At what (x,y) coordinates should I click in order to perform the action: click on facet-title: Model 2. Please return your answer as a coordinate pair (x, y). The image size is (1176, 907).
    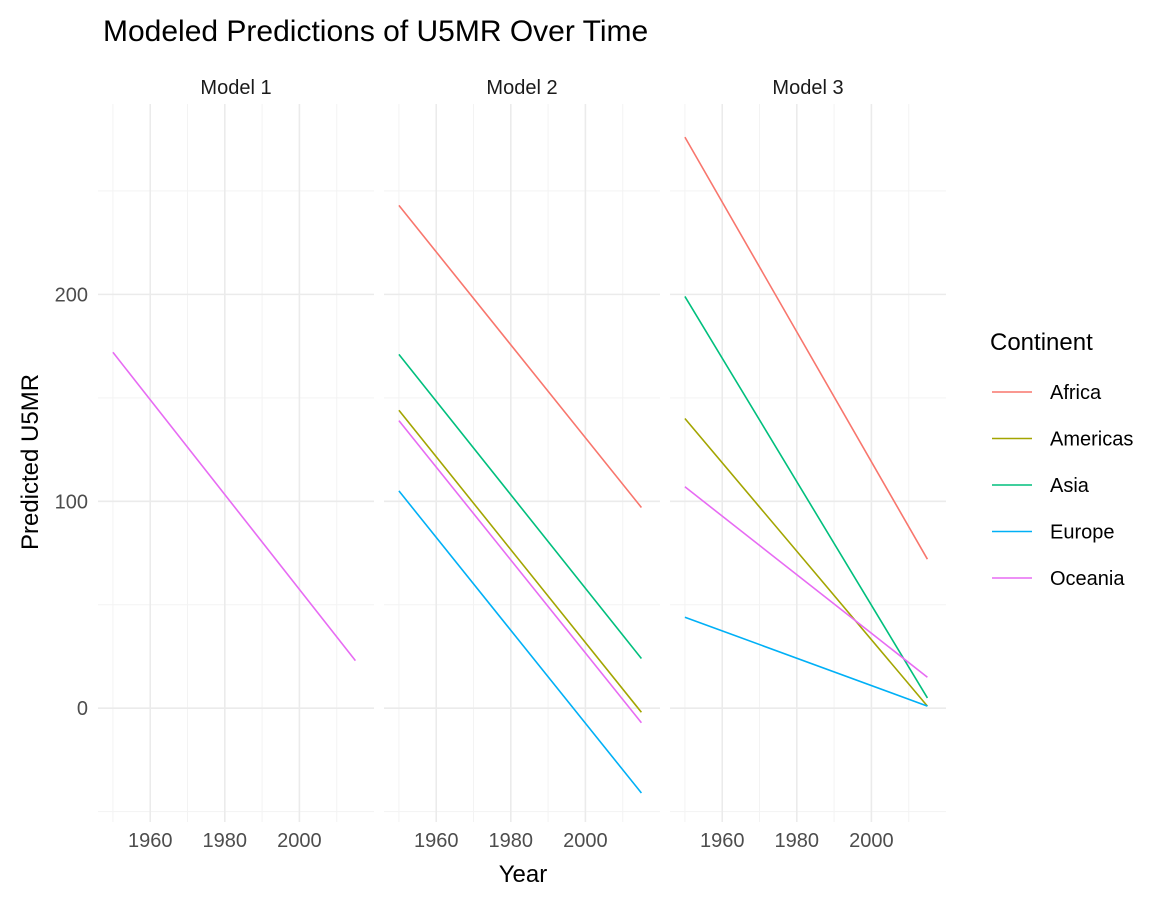
    Looking at the image, I should click on (521, 88).